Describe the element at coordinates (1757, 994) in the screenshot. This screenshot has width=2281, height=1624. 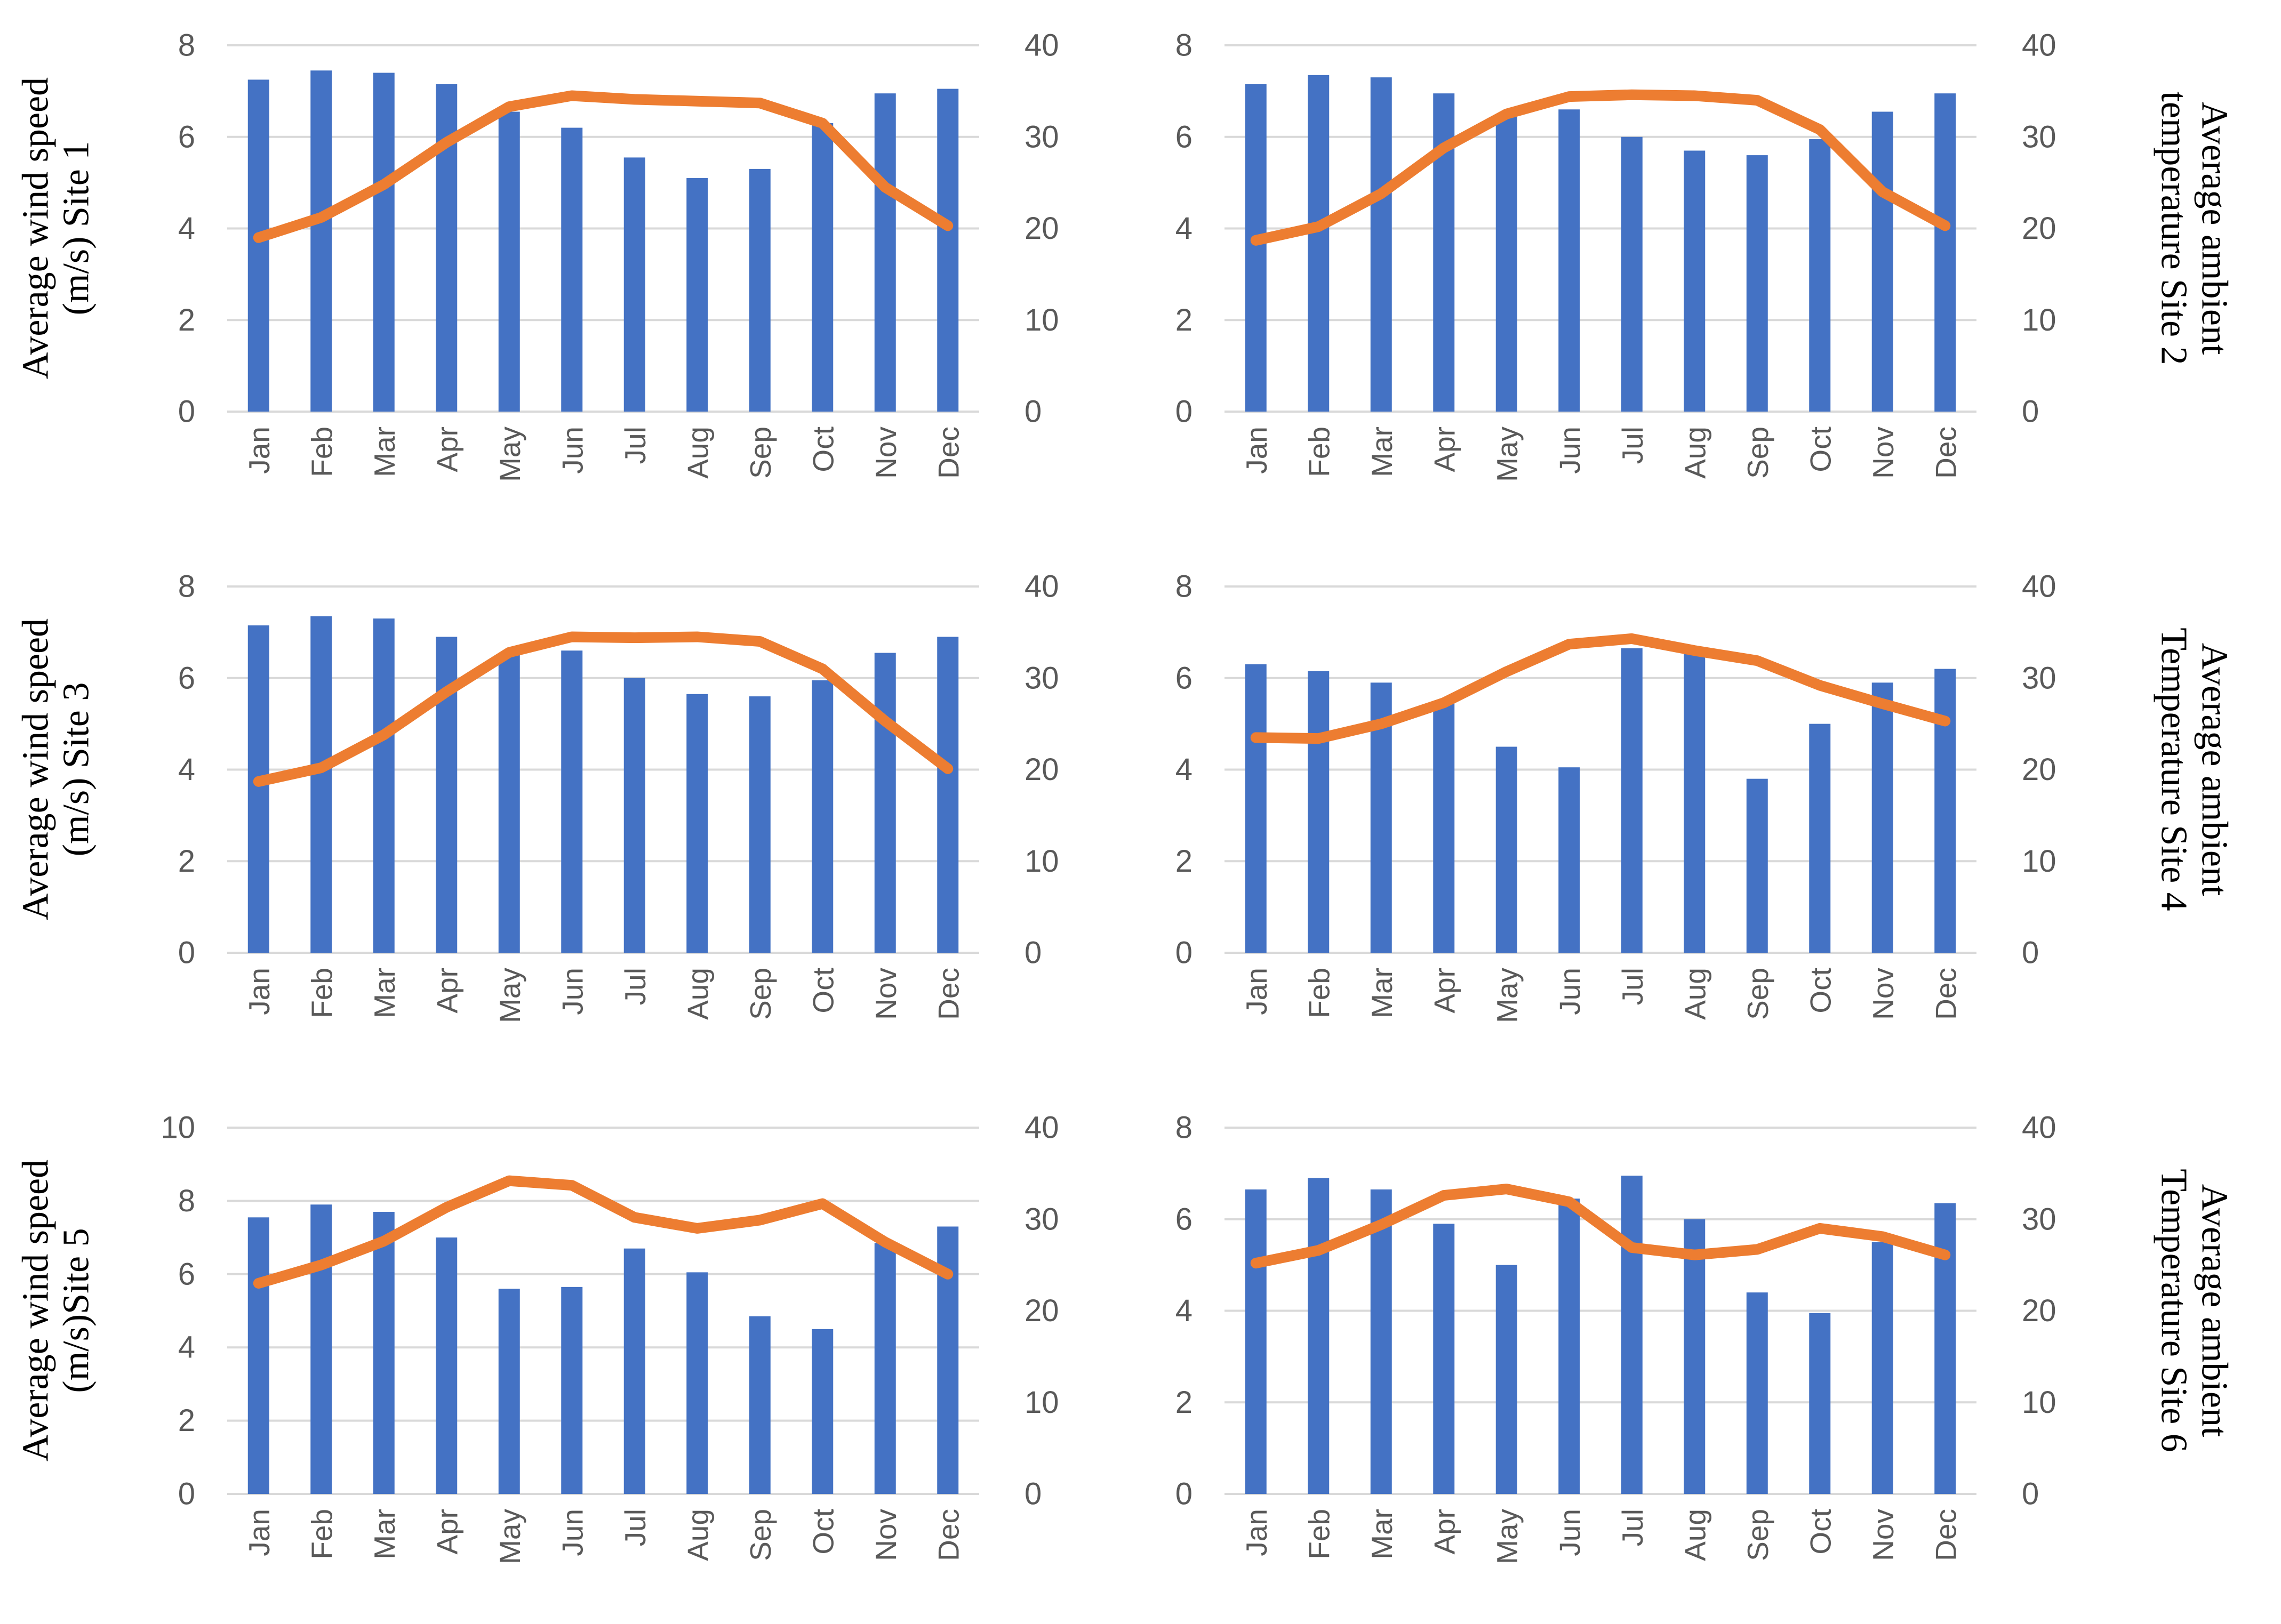
I see `month-label-Sep: Sep` at that location.